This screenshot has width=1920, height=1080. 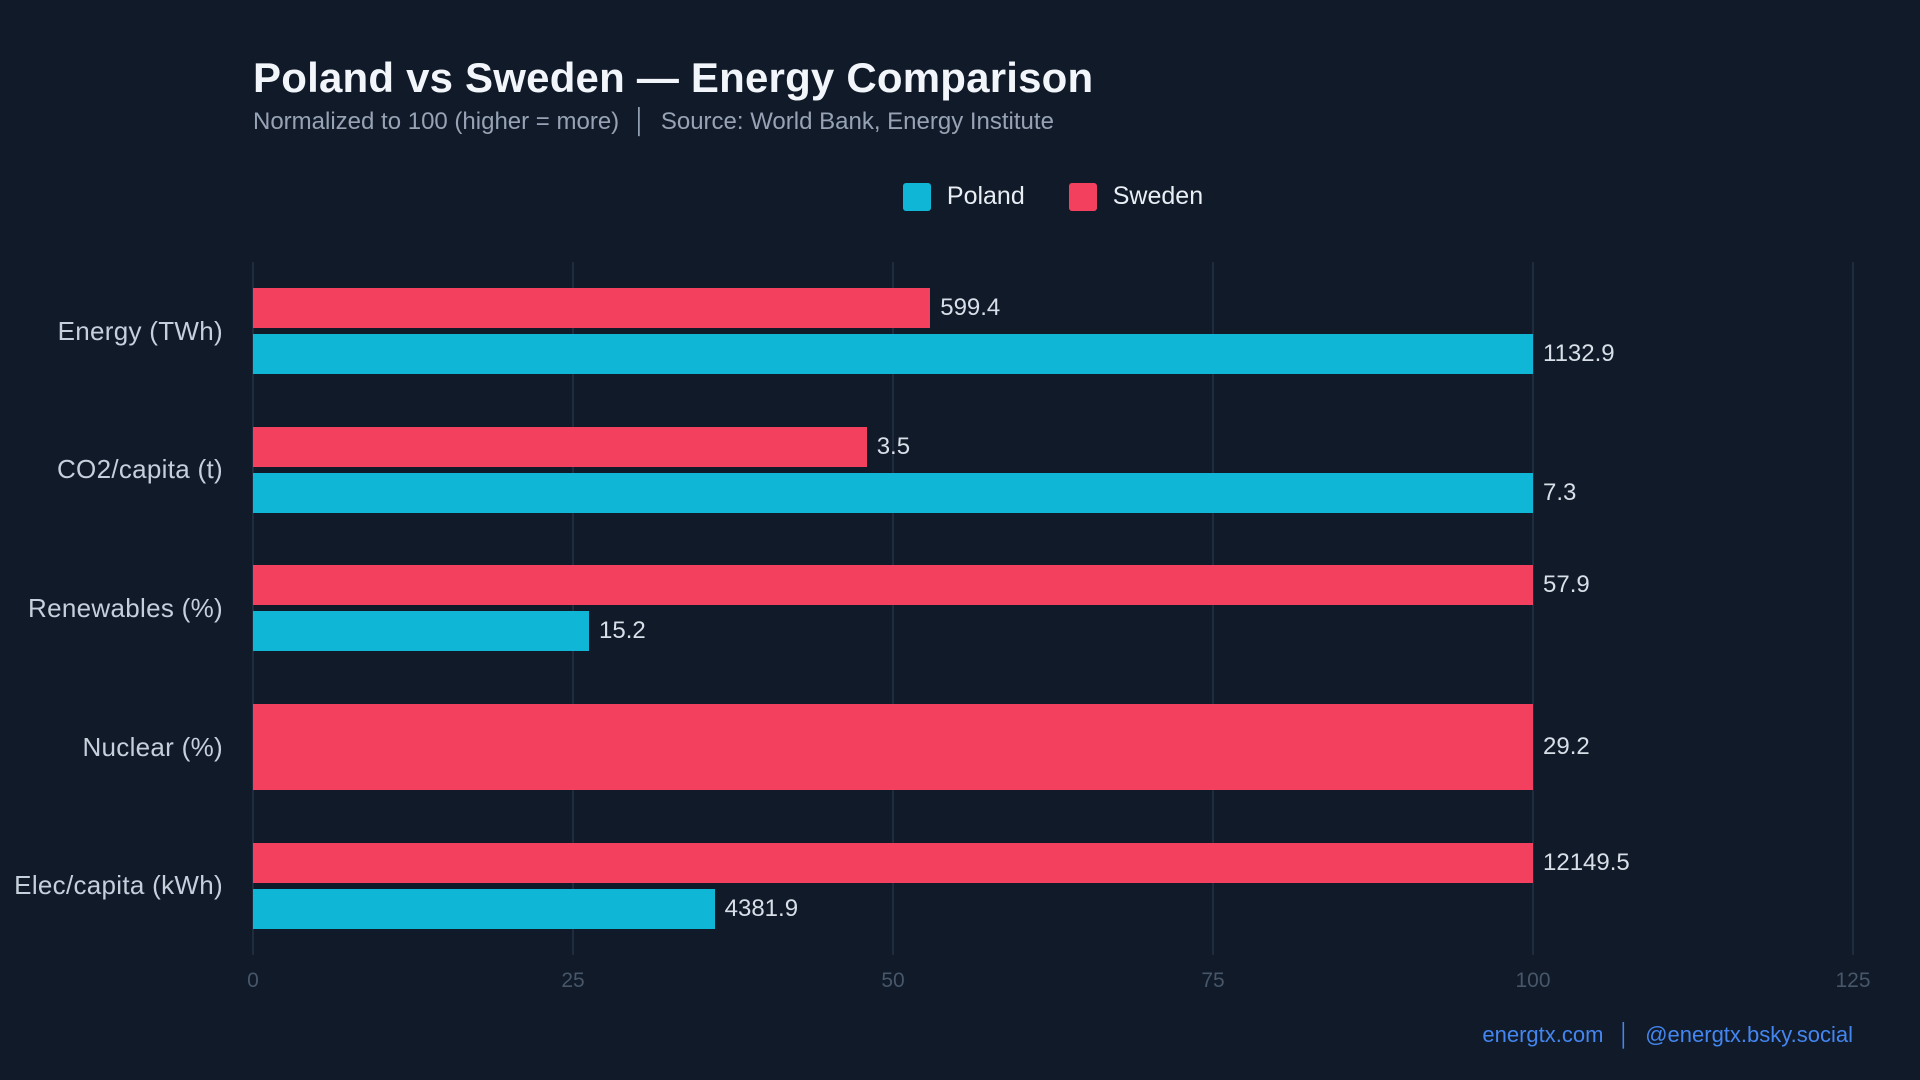 I want to click on bar-group-co2-capita-t: 3.5 7.3, so click(x=1053, y=469).